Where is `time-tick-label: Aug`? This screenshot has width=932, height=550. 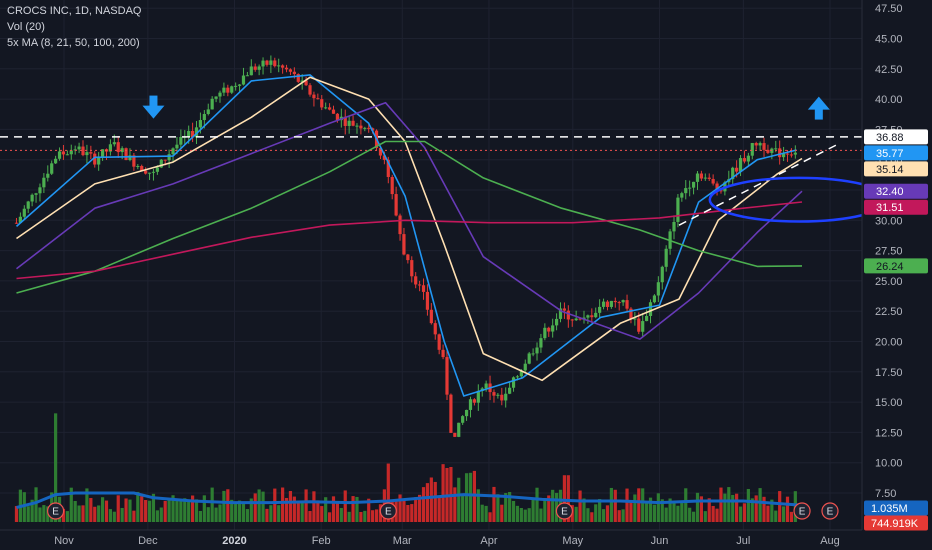
time-tick-label: Aug is located at coordinates (830, 541).